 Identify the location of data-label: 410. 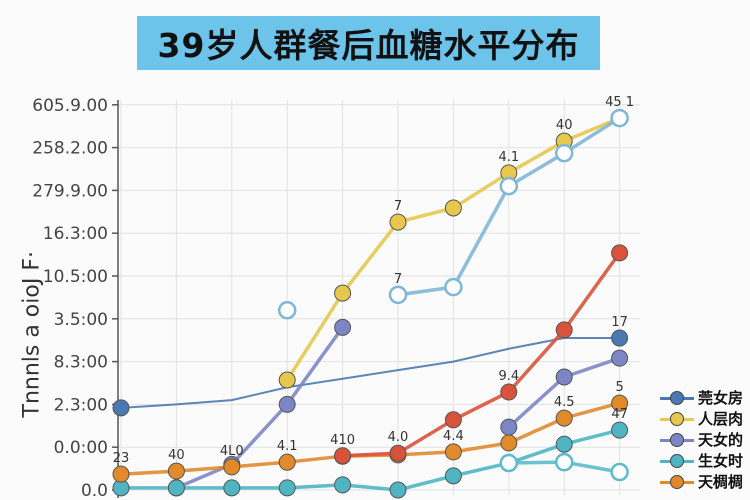
(342, 440).